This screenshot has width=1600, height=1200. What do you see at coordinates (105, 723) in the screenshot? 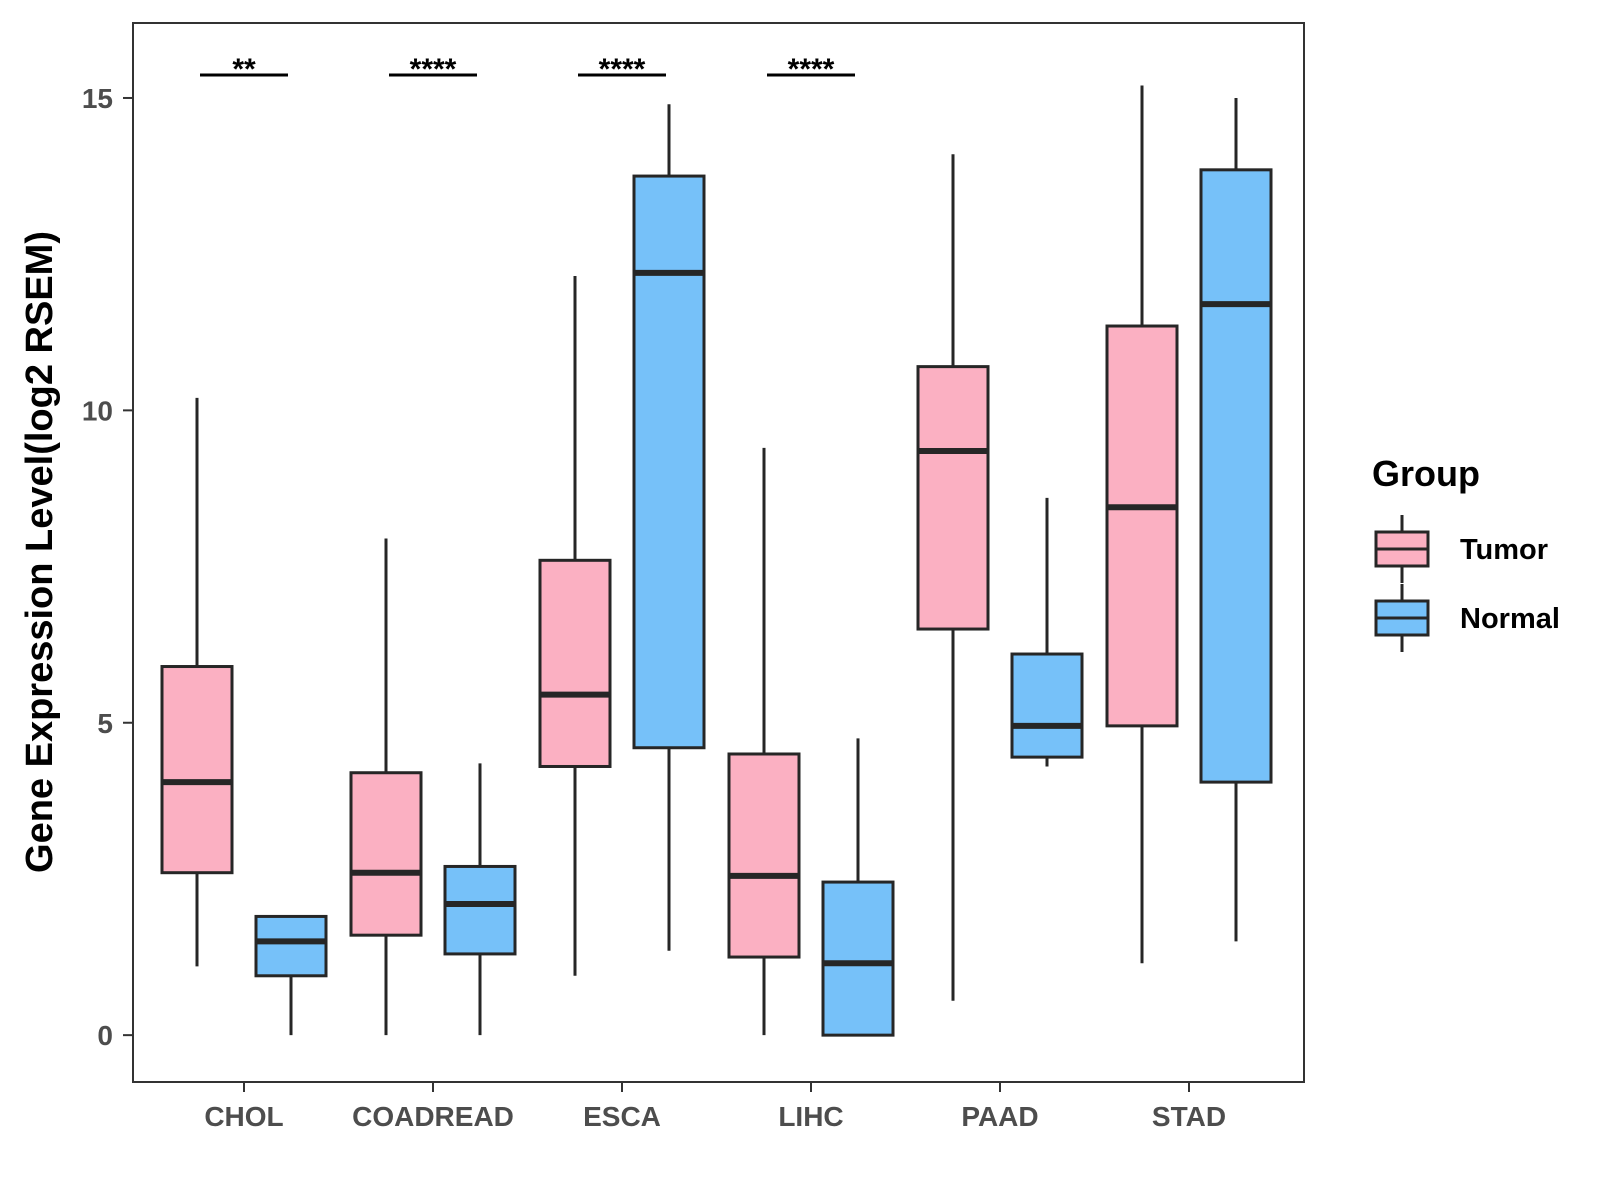
I see `y-tick-label-5: 5` at bounding box center [105, 723].